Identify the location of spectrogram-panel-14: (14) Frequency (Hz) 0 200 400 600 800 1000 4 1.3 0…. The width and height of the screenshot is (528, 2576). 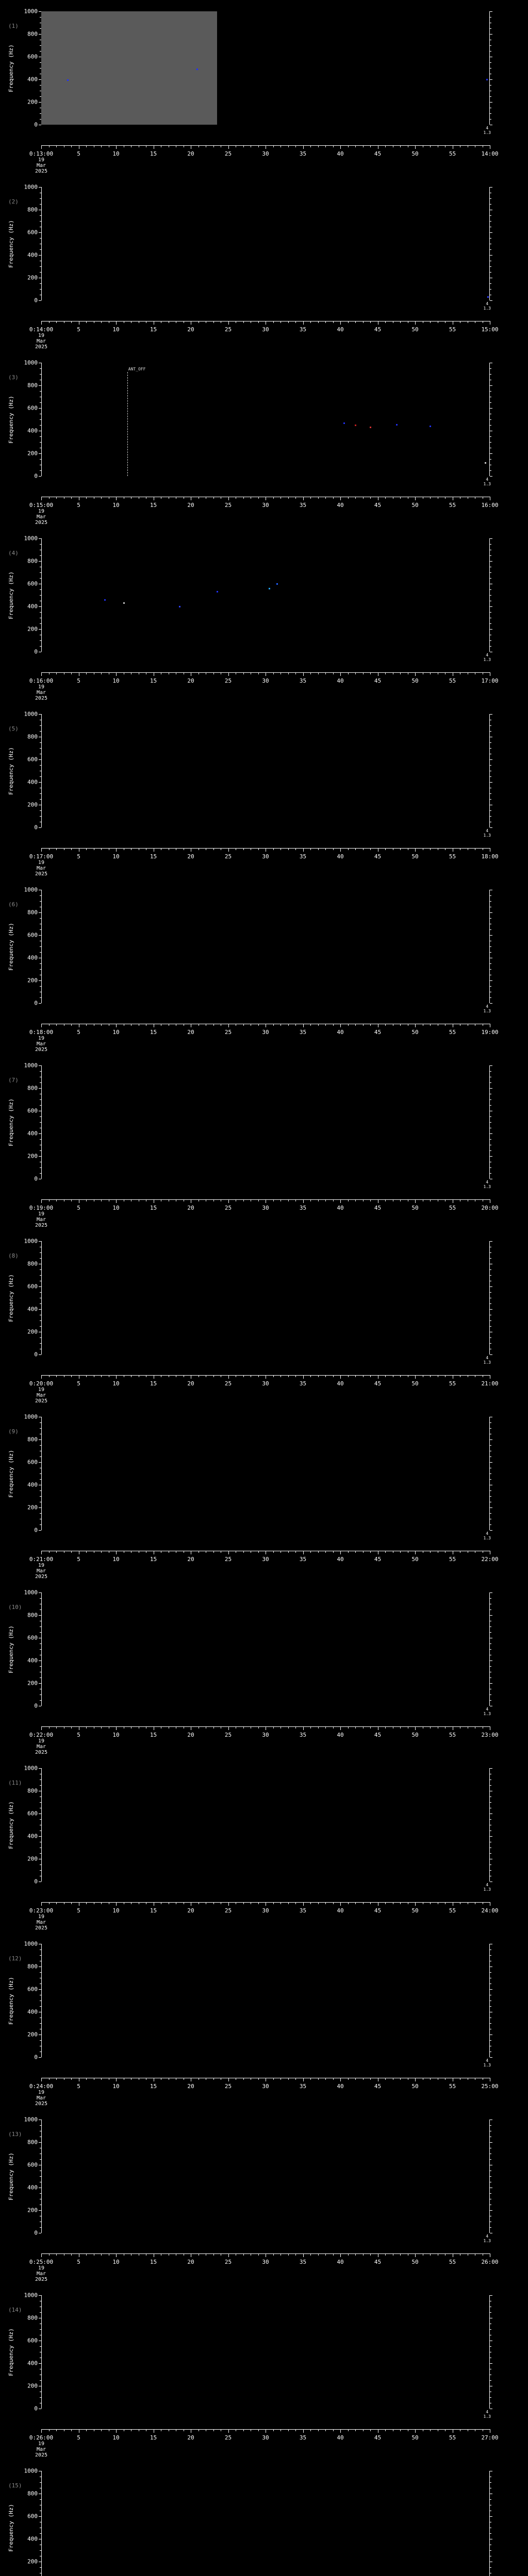
(264, 2372).